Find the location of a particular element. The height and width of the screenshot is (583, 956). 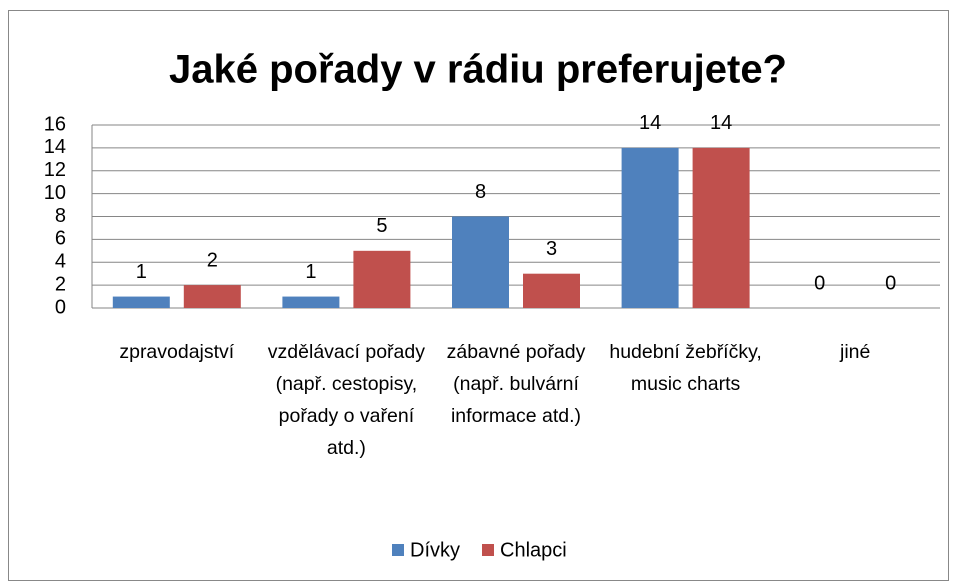

y-tick-label: 12 is located at coordinates (55, 170).